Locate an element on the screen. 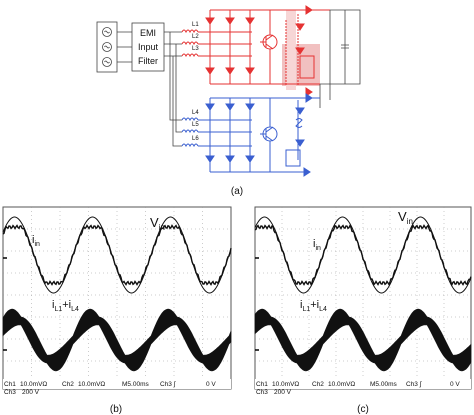 This screenshot has width=474, height=415. diode-lower-2-icon is located at coordinates (230, 107).